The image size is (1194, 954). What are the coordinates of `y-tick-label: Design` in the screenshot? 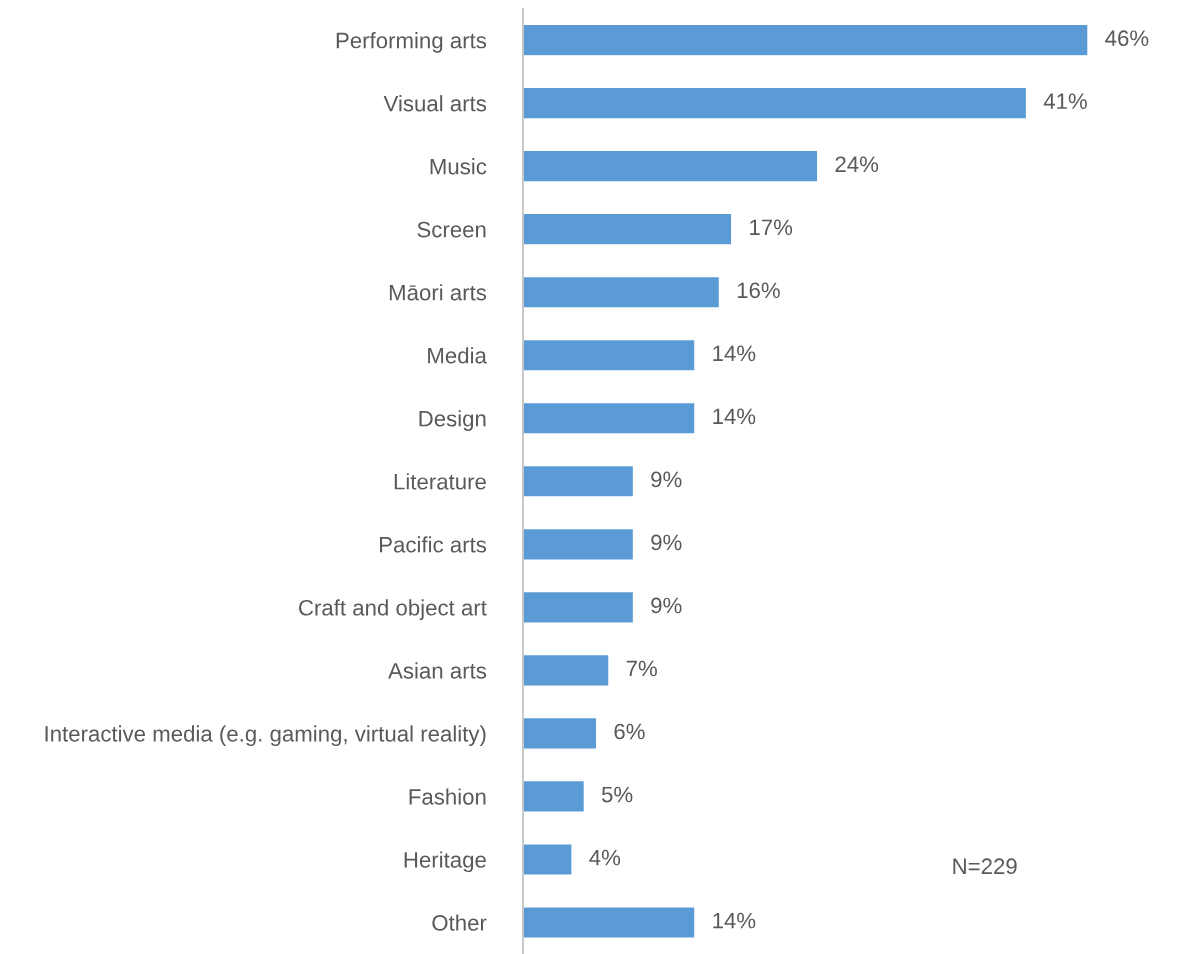 It's located at (452, 420).